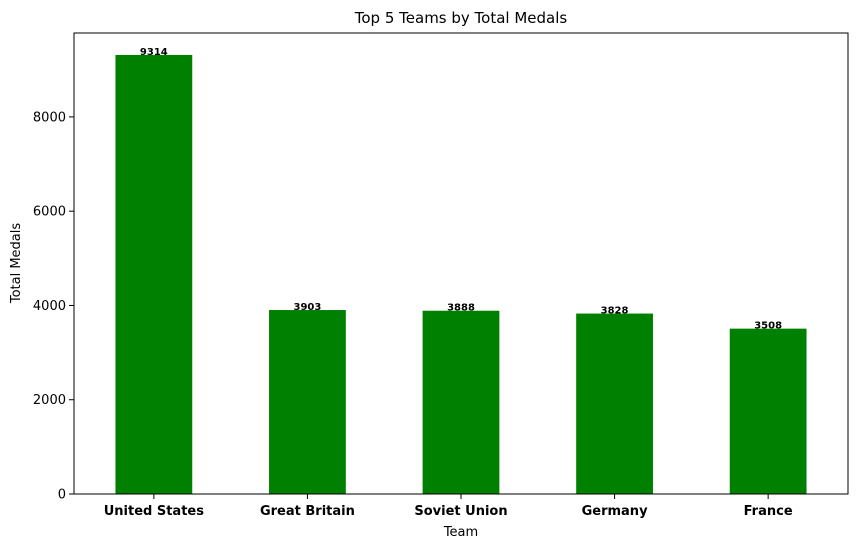  Describe the element at coordinates (308, 307) in the screenshot. I see `data-label: 3903` at that location.